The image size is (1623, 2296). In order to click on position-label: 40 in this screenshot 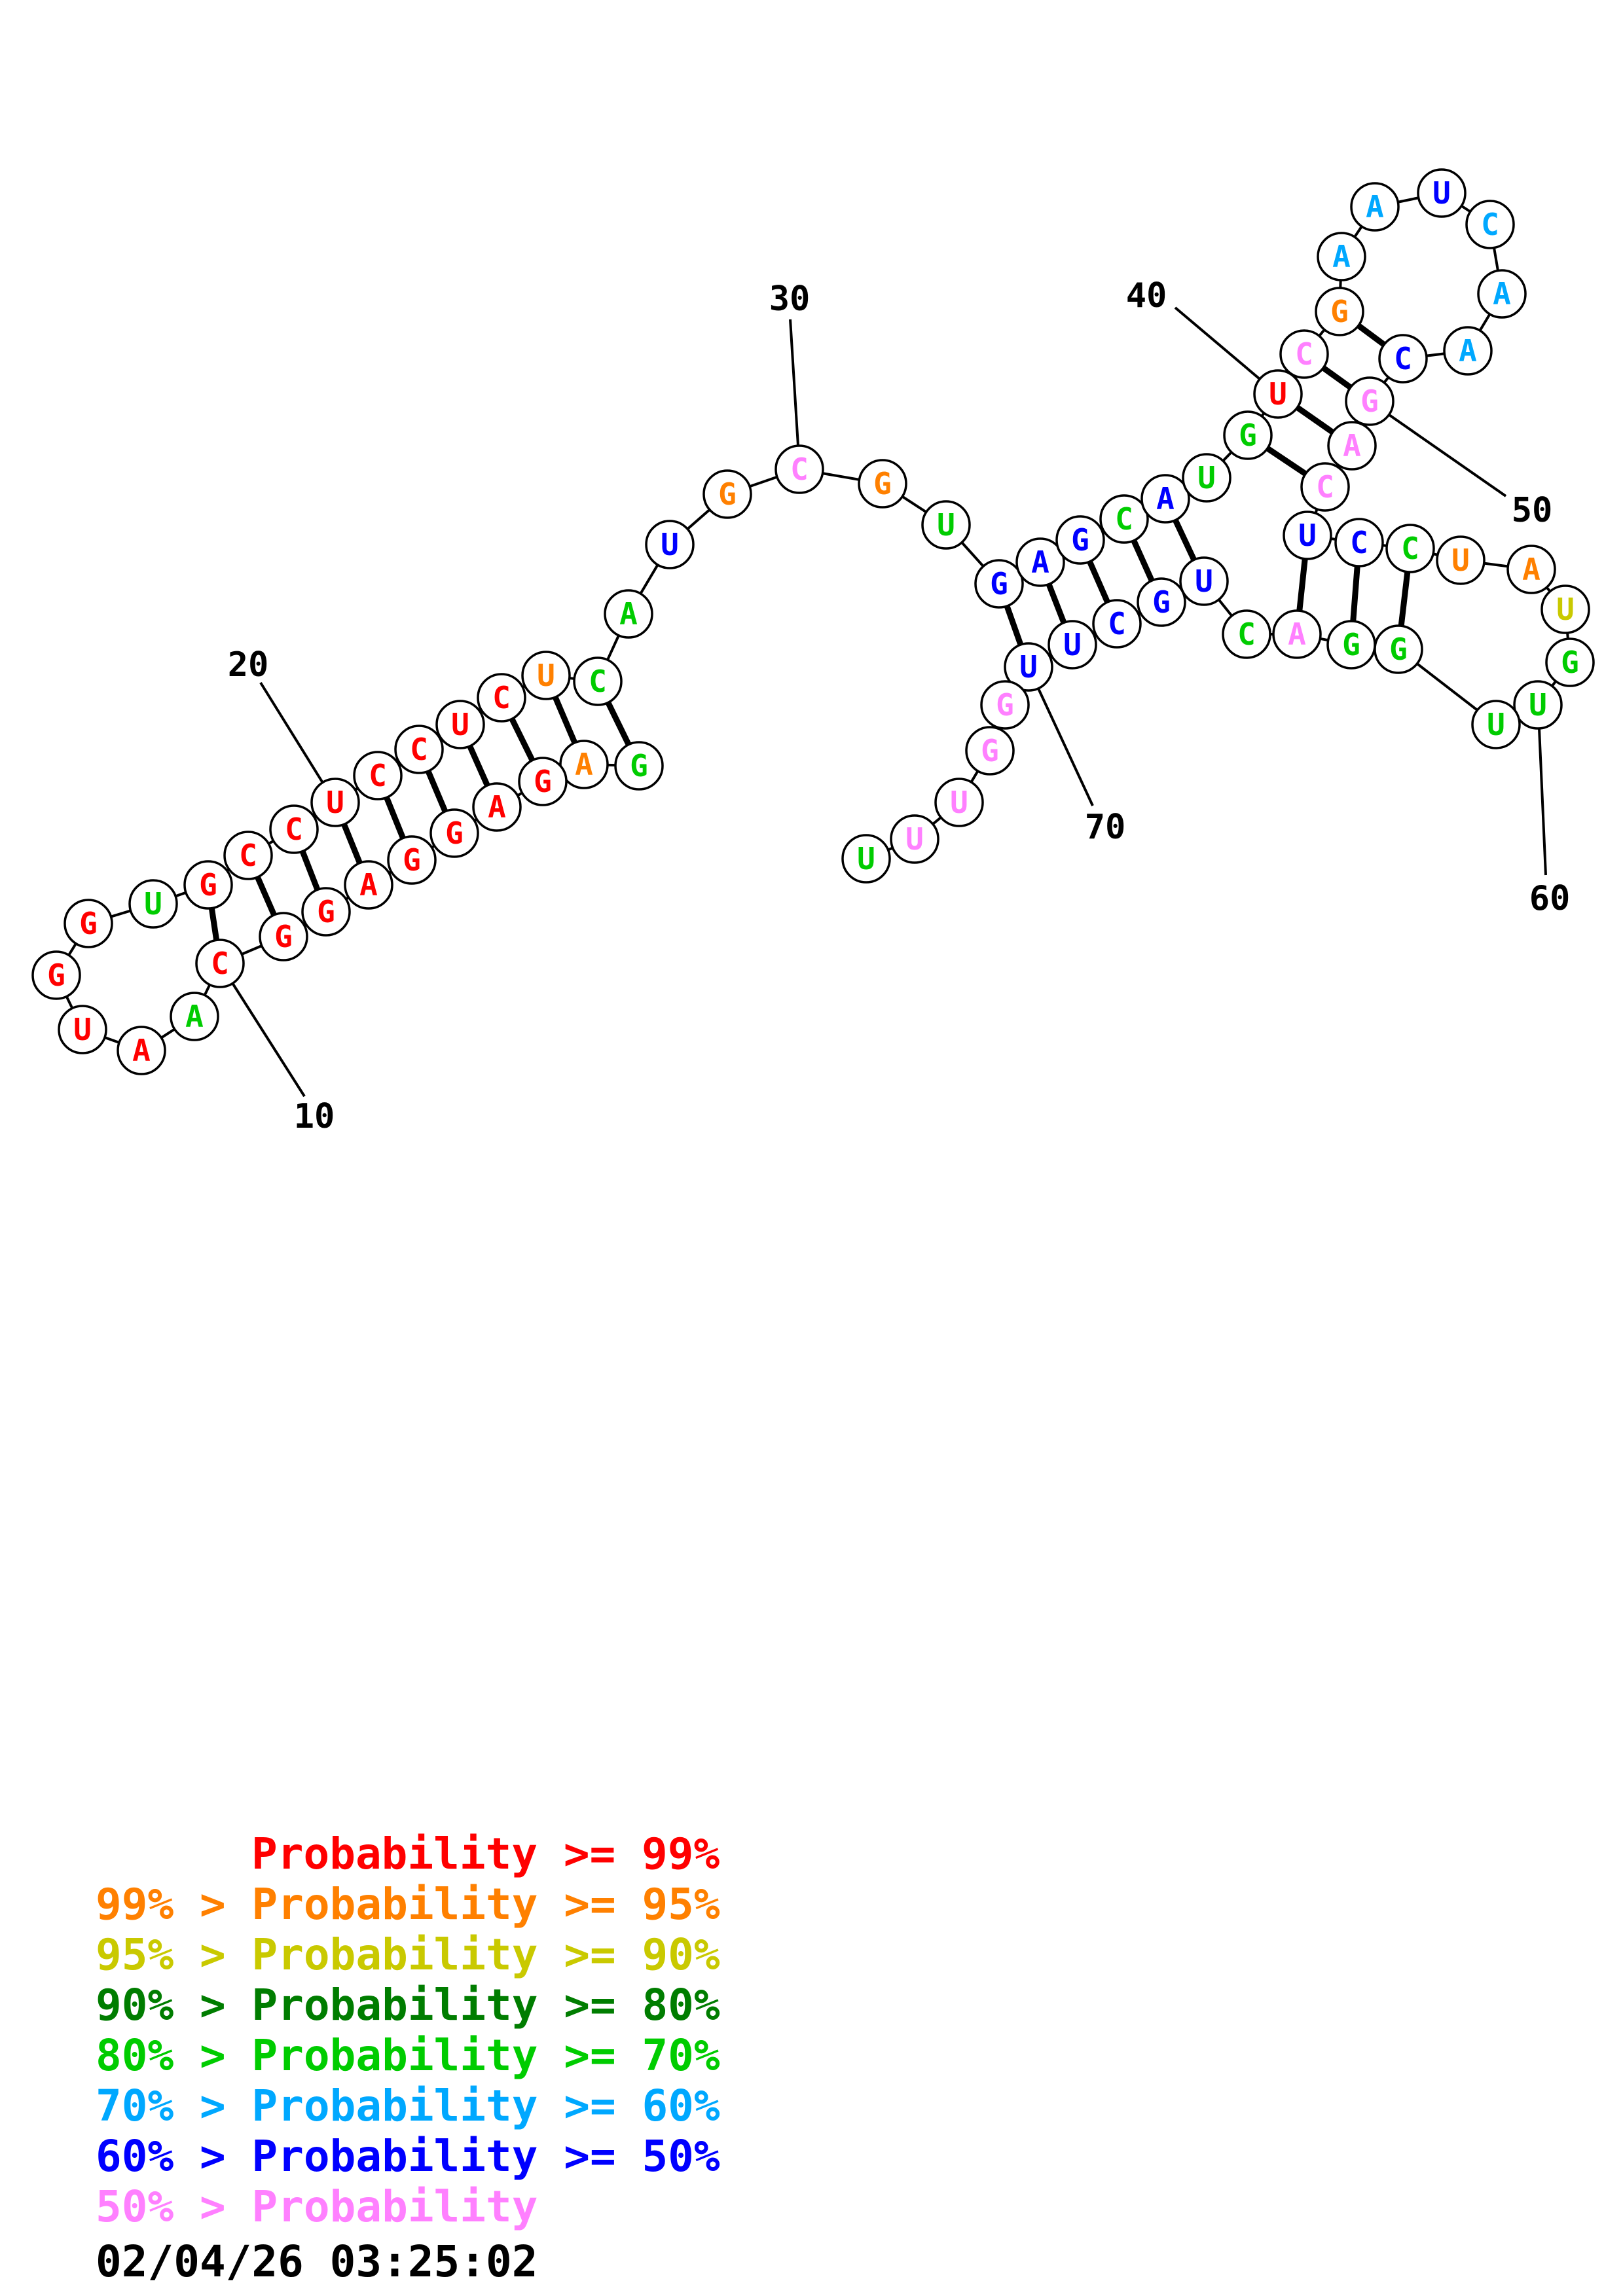, I will do `click(1146, 295)`.